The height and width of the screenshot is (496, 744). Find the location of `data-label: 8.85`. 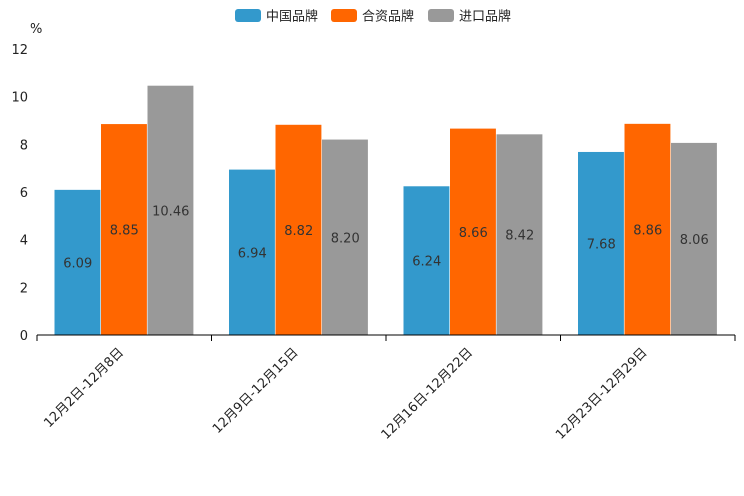

data-label: 8.85 is located at coordinates (124, 231).